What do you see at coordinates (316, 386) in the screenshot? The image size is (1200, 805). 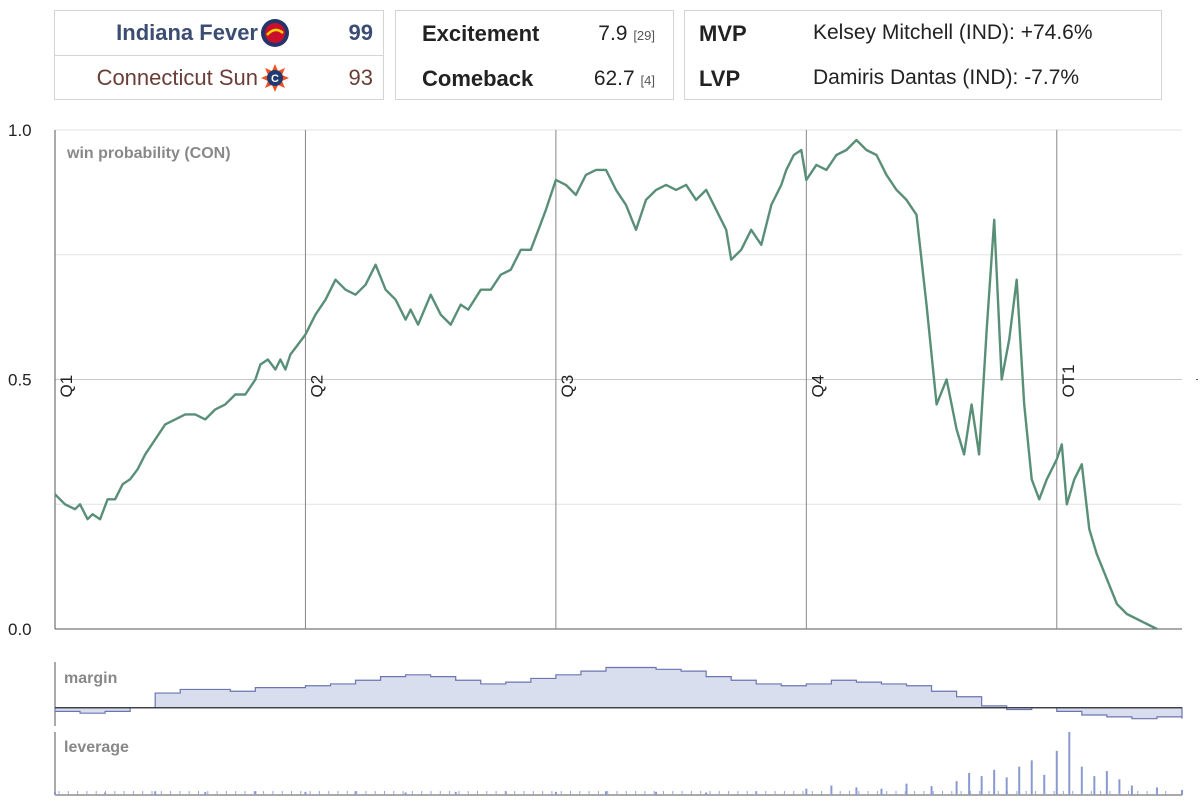 I see `quarter-label-Q2: Q2` at bounding box center [316, 386].